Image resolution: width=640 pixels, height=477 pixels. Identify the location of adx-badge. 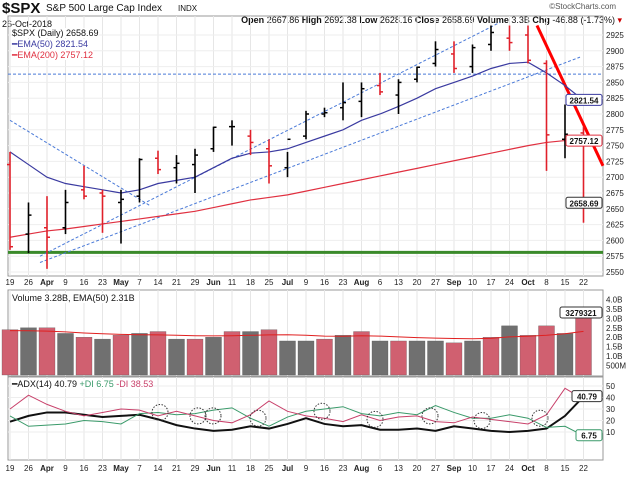
(587, 396).